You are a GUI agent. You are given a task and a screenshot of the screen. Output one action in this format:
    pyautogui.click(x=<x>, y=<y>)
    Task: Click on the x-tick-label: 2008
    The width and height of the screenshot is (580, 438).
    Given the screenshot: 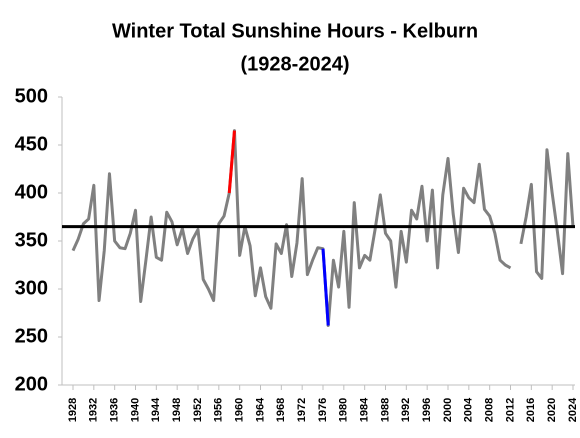 What is the action you would take?
    pyautogui.click(x=490, y=410)
    